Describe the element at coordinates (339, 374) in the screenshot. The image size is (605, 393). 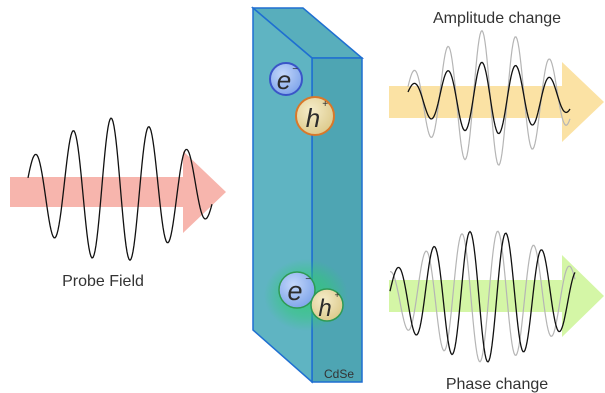
I see `material-label: CdSe` at that location.